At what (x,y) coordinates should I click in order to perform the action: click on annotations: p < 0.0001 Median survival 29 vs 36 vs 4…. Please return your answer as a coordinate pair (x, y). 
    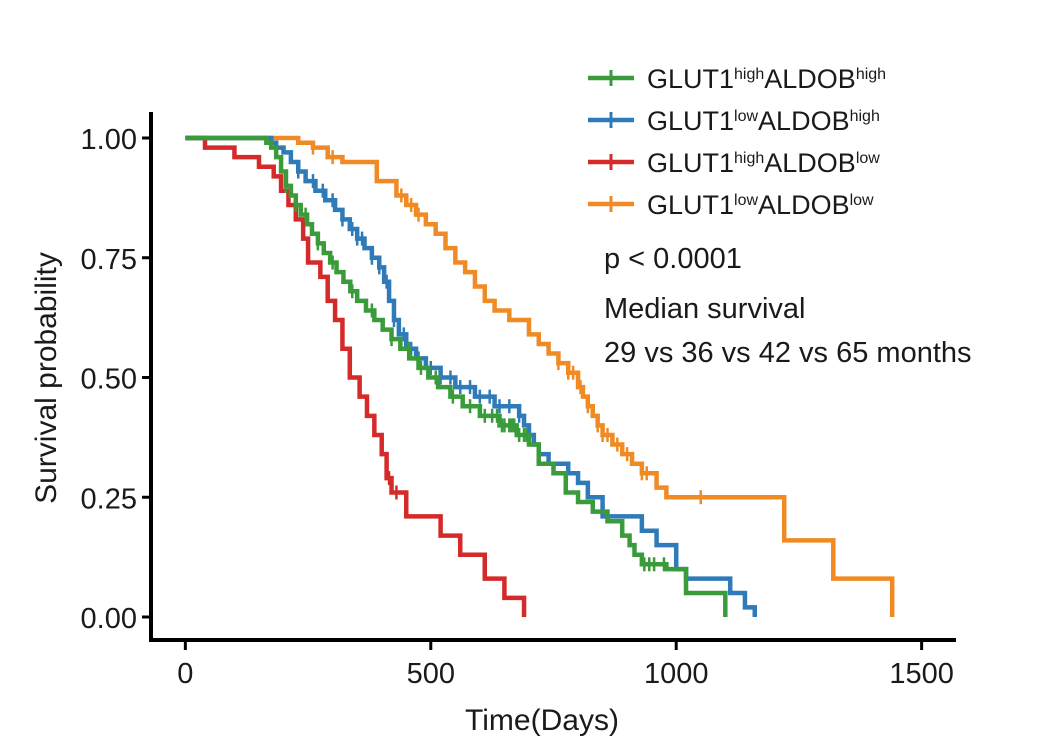
    Looking at the image, I should click on (788, 306).